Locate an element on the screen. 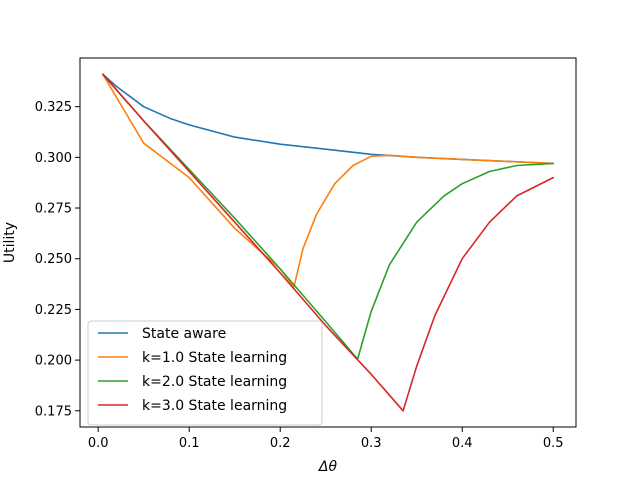 Image resolution: width=640 pixels, height=480 pixels. x-axis: 0.0 0.1 0.2 0.3 0.4 0.5 is located at coordinates (326, 439).